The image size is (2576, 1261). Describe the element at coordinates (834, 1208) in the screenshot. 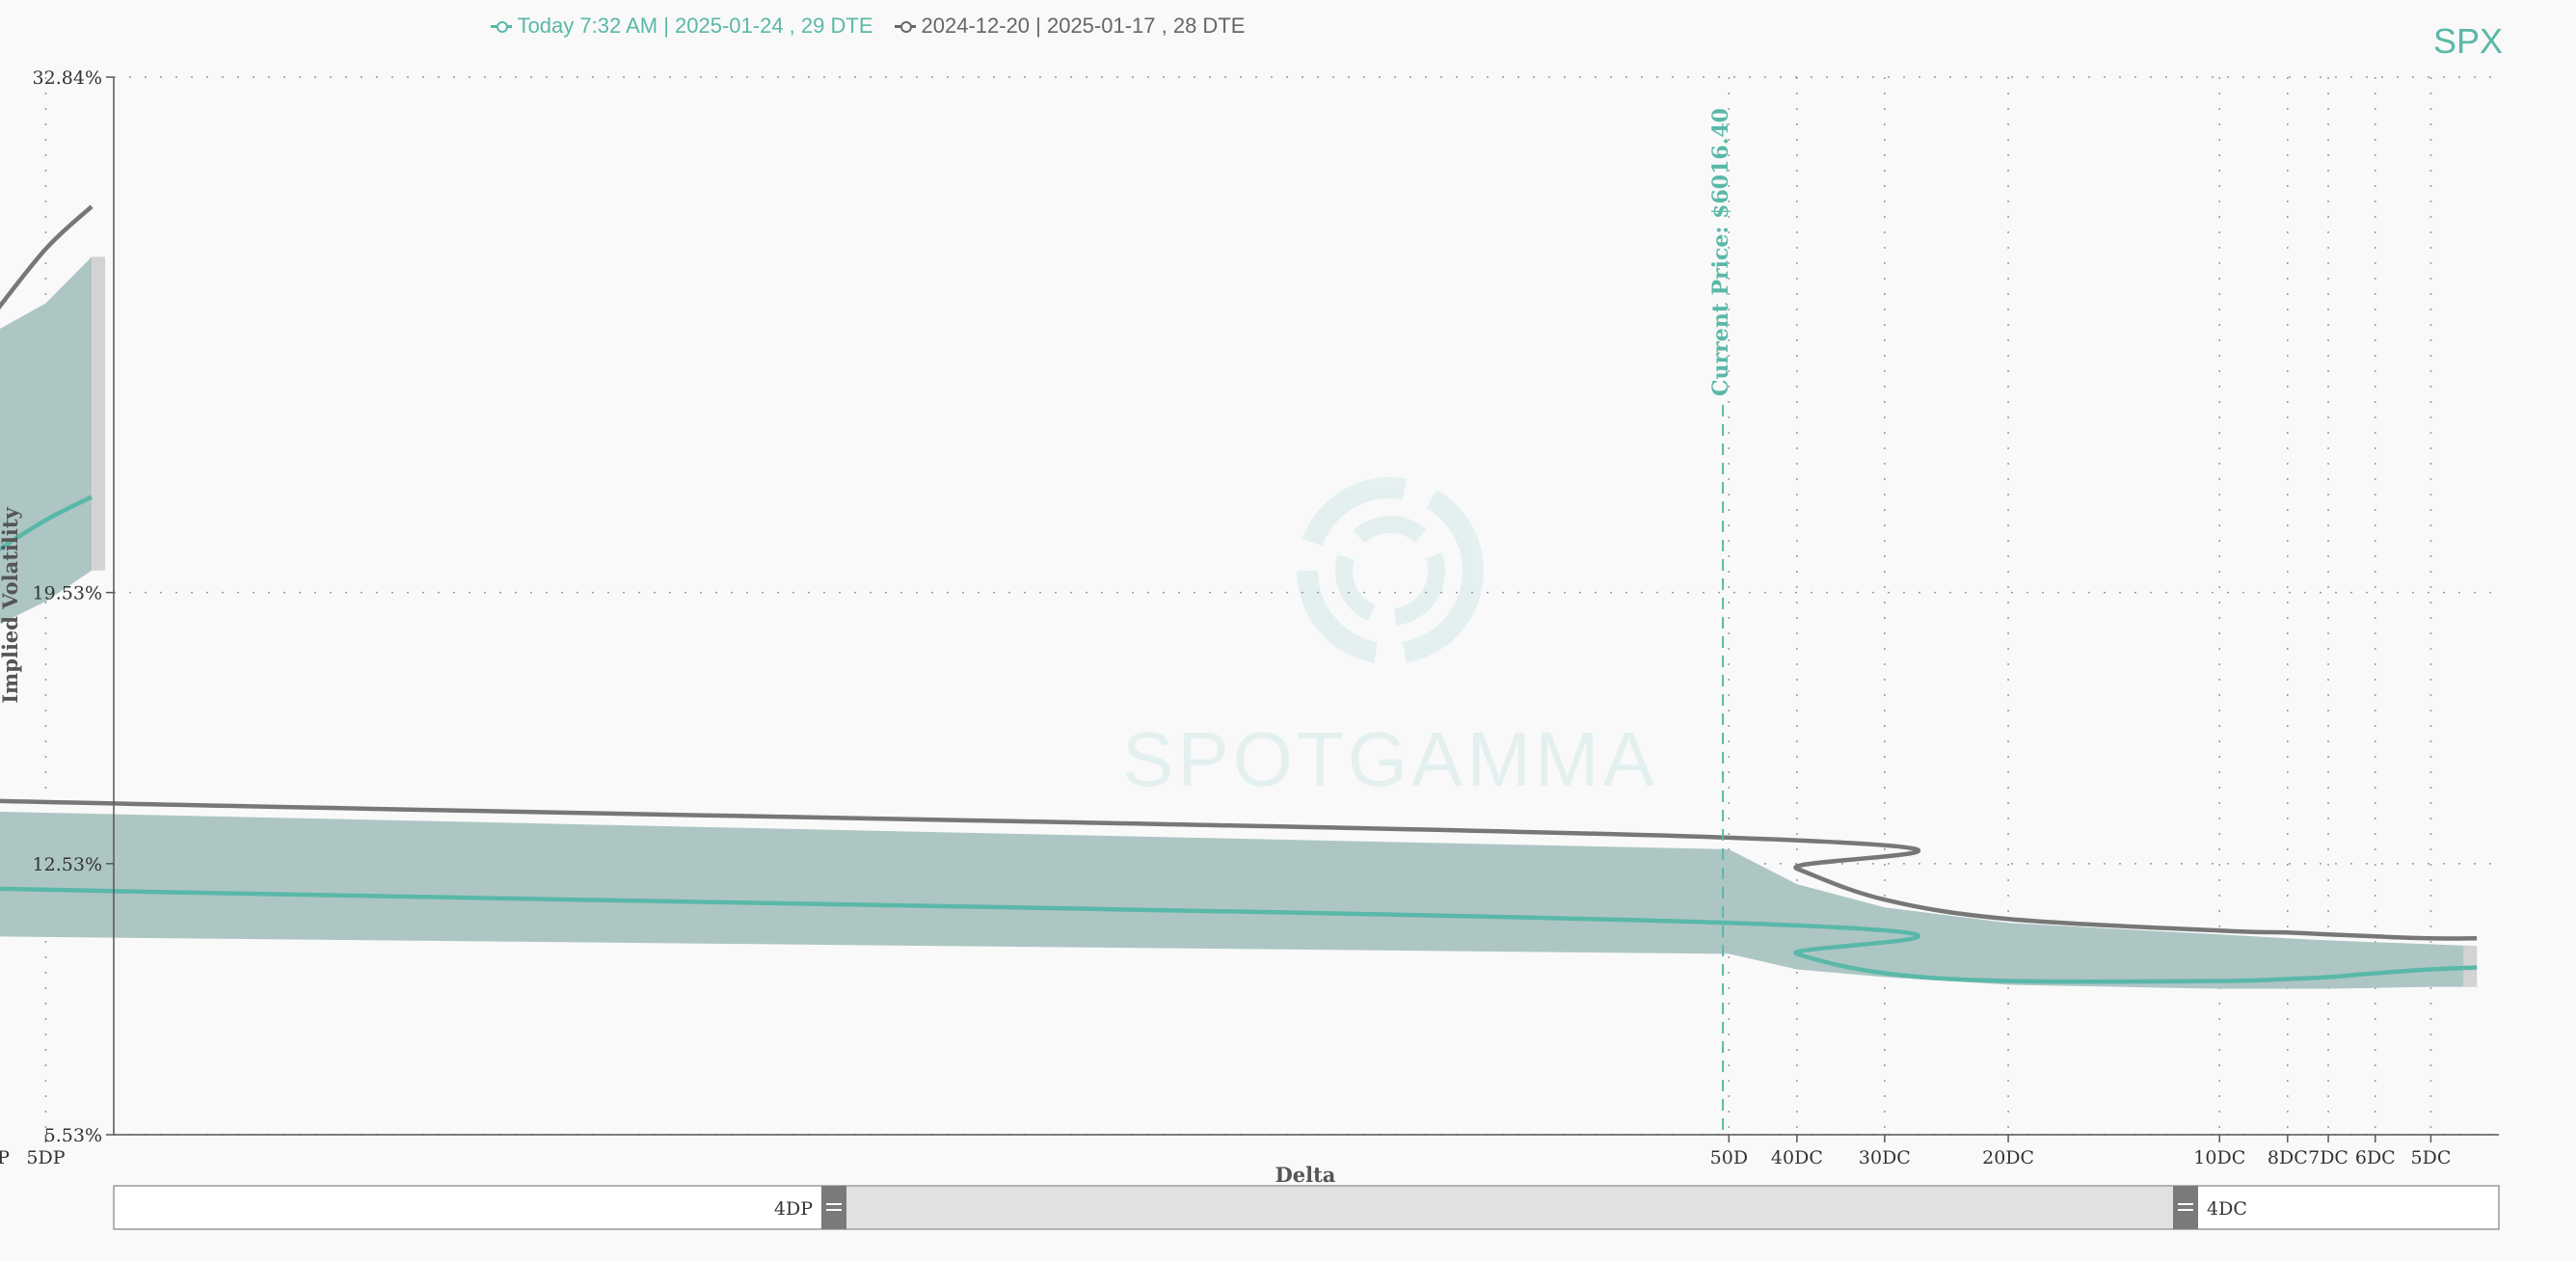

I see `navigator-left-handle` at that location.